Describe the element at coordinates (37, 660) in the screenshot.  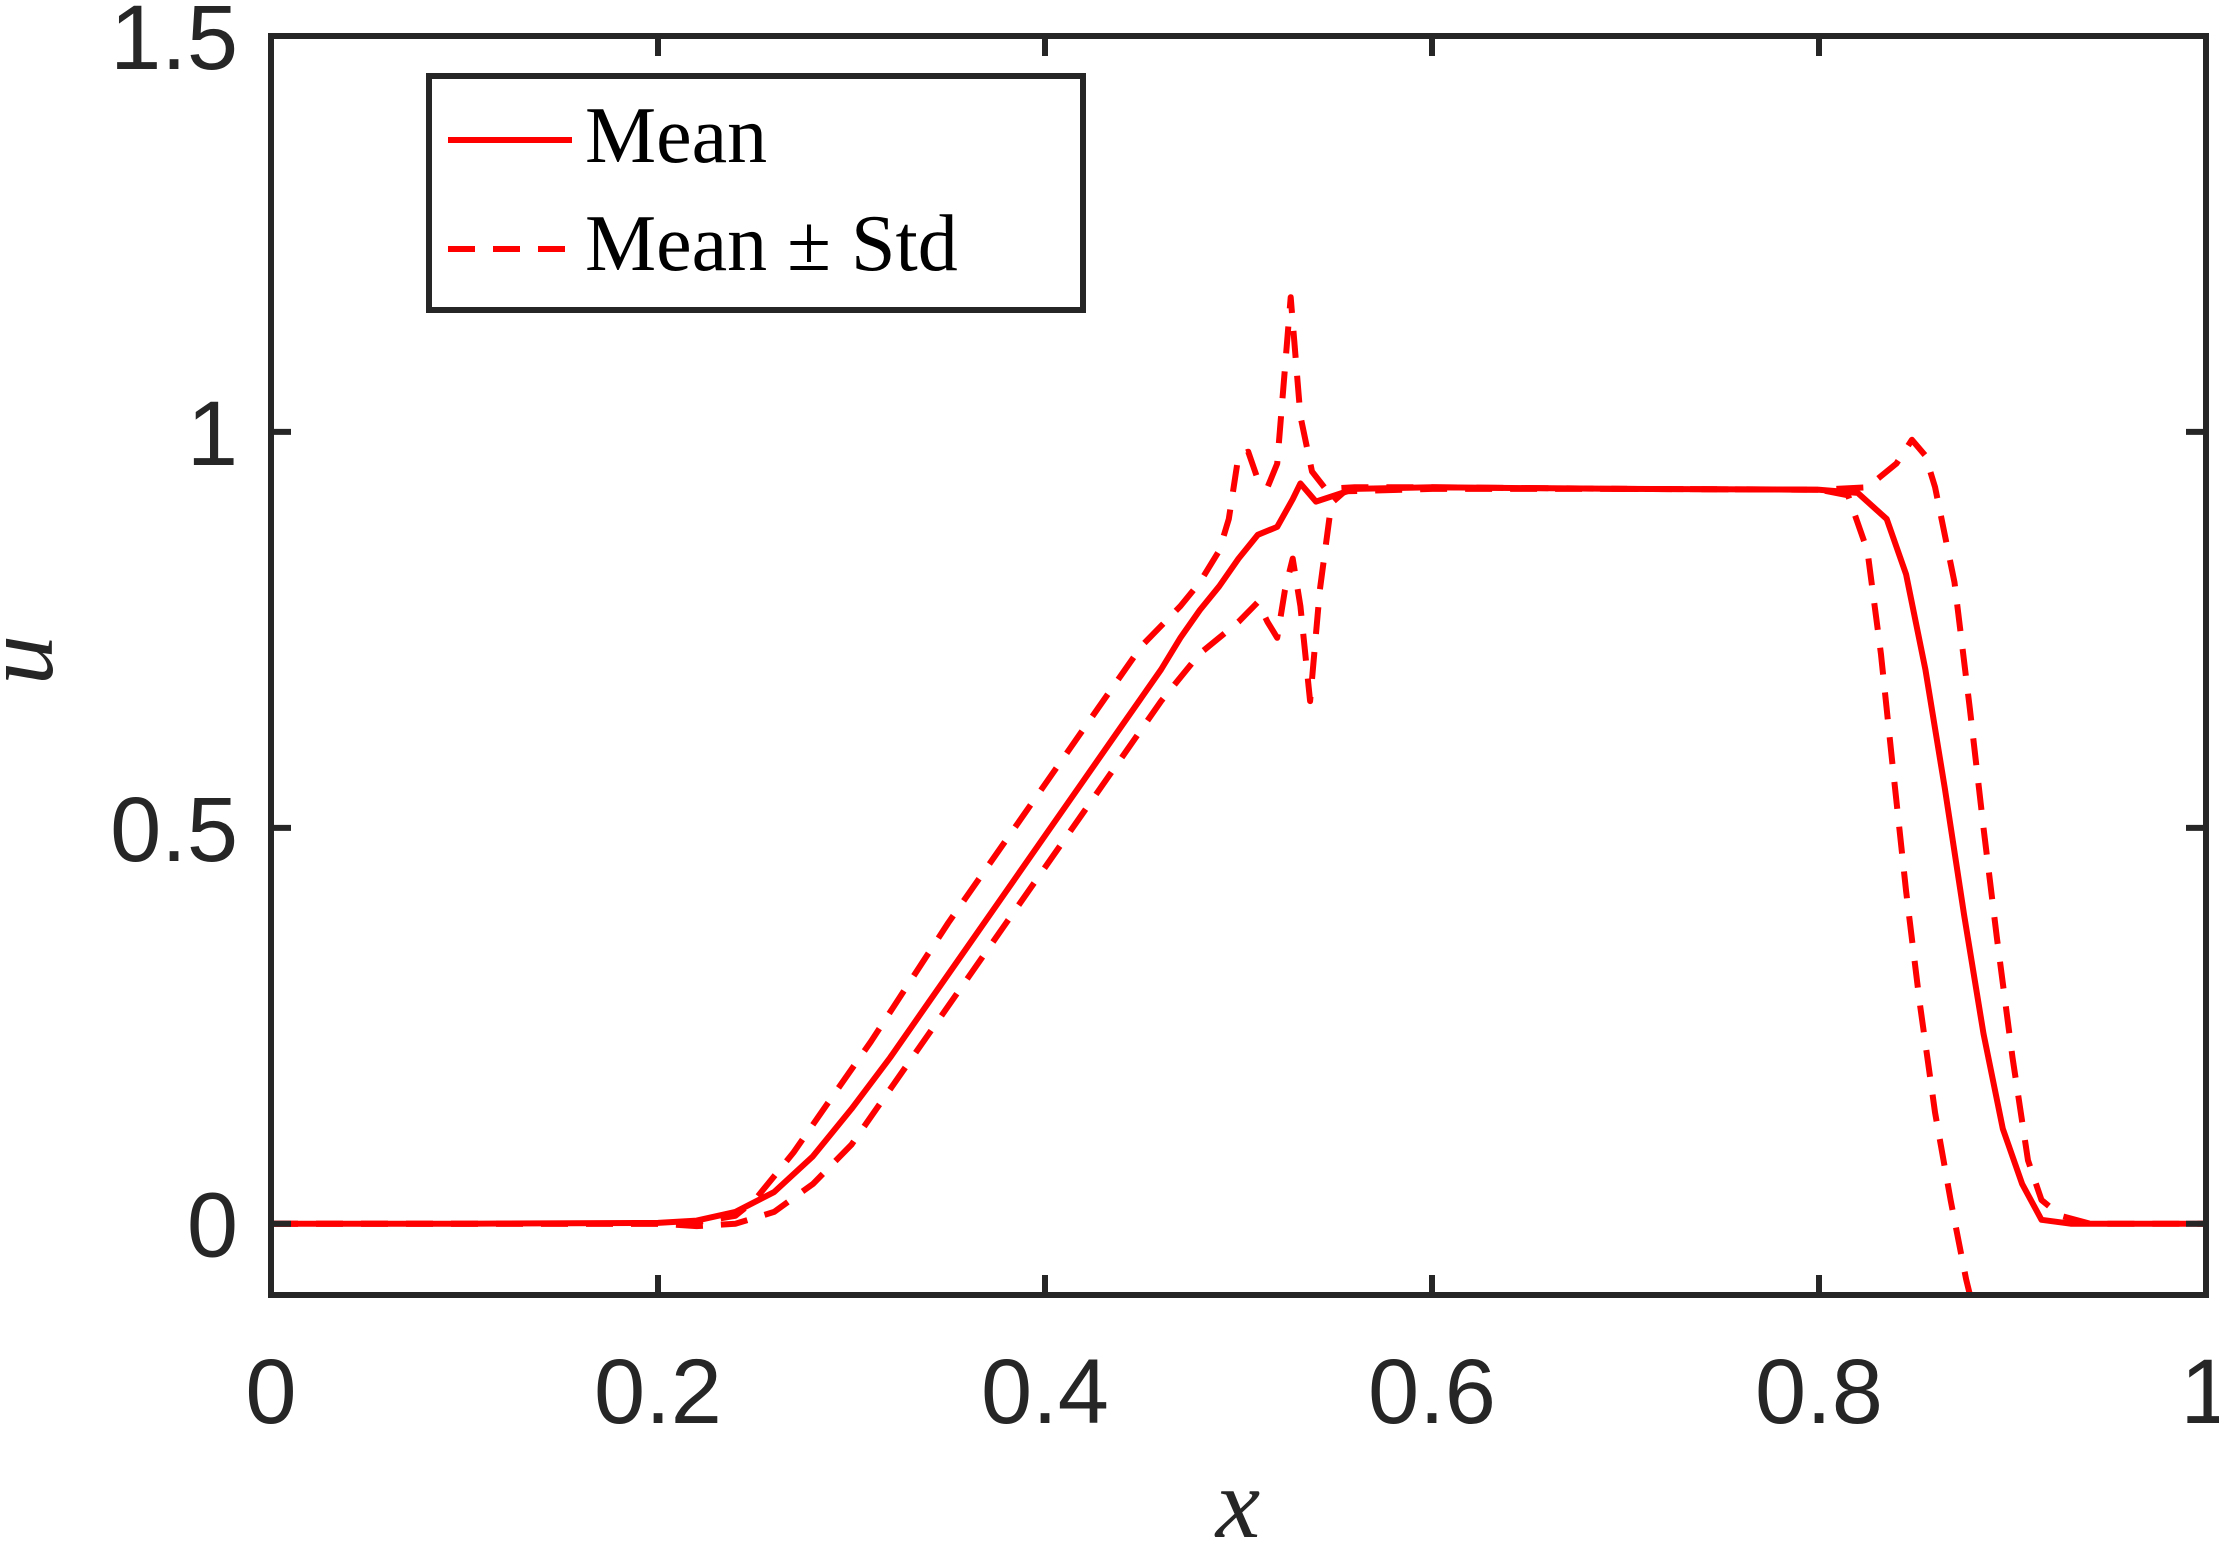
I see `y-axis-label: u` at that location.